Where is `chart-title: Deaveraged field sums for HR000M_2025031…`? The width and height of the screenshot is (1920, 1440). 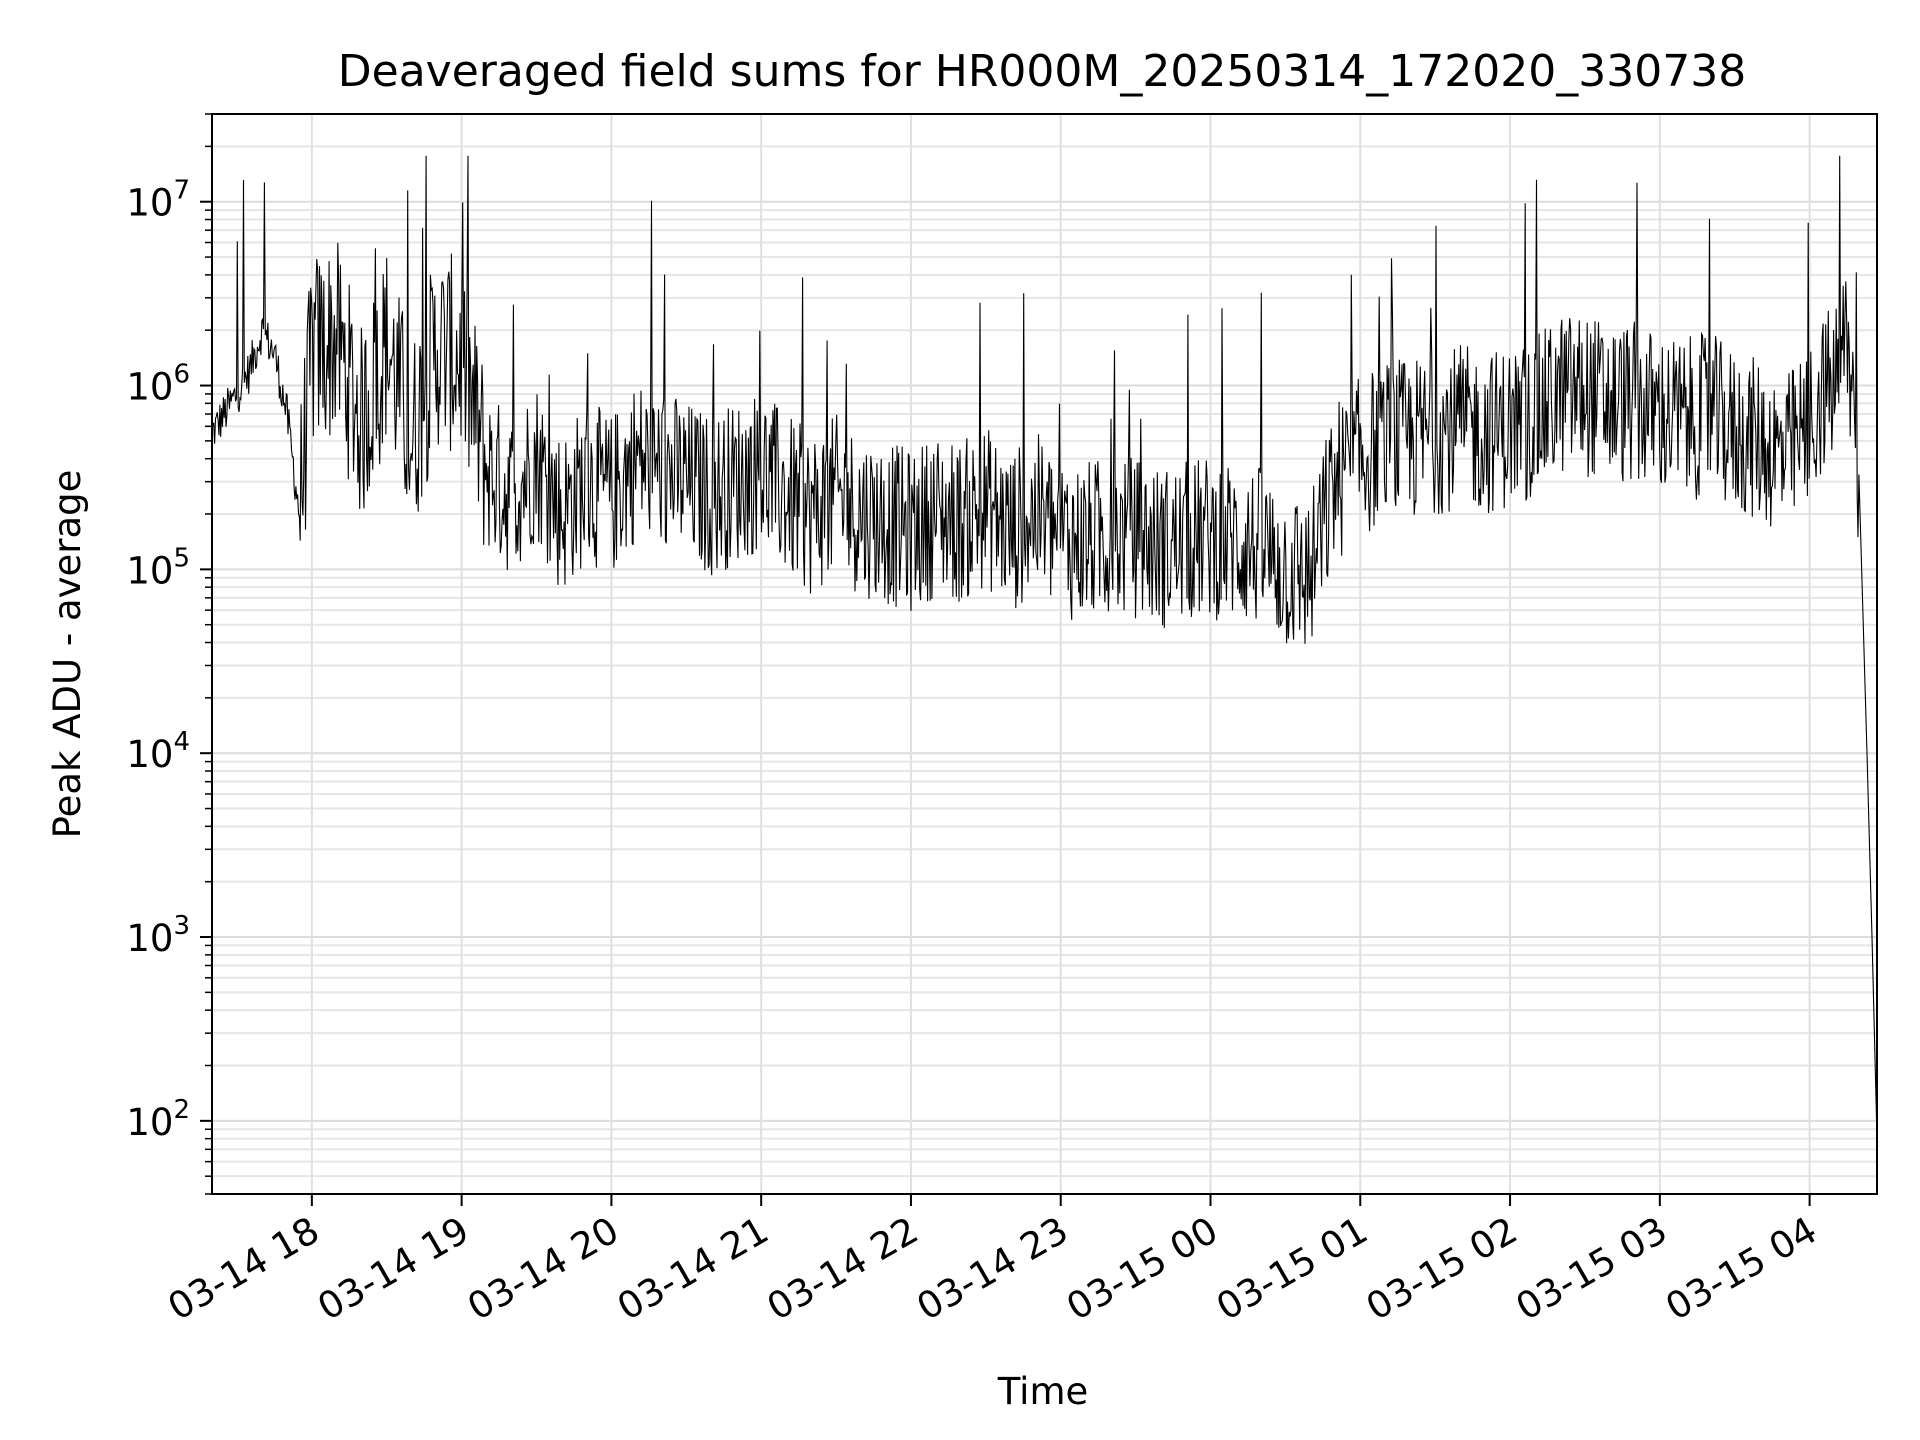
chart-title: Deaveraged field sums for HR000M_2025031… is located at coordinates (1042, 71).